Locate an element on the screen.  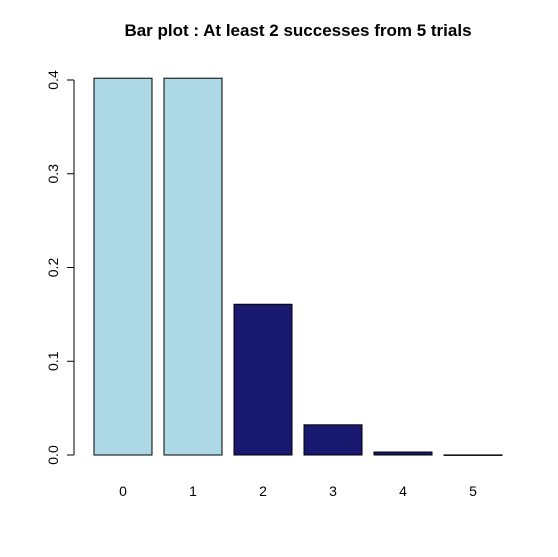
y-tick-label-3: 0.3 is located at coordinates (53, 174).